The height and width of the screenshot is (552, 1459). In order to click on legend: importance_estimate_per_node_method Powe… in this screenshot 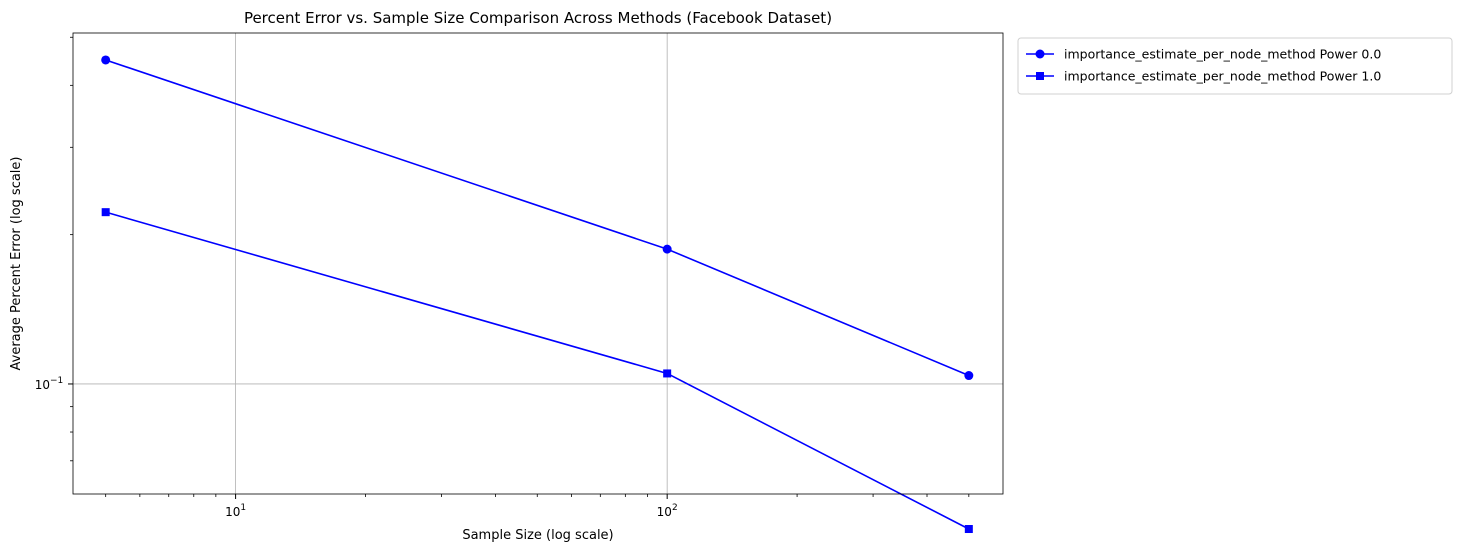, I will do `click(1235, 66)`.